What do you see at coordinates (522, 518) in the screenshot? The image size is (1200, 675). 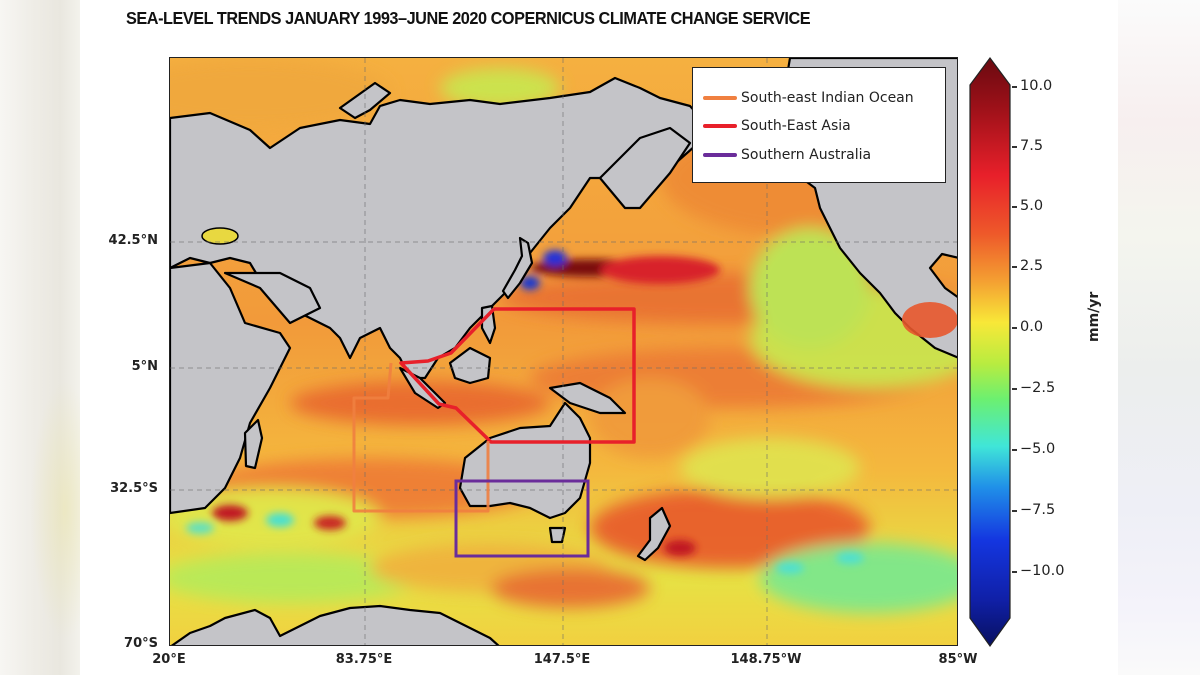 I see `region-southern-australia` at bounding box center [522, 518].